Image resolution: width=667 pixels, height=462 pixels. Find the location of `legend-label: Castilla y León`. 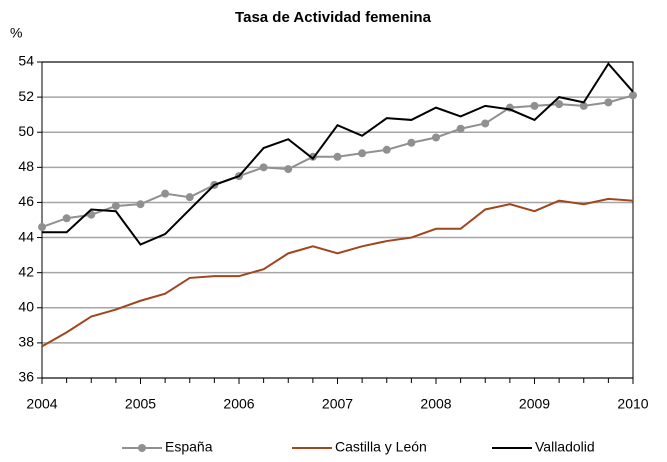

legend-label: Castilla y León is located at coordinates (381, 447).